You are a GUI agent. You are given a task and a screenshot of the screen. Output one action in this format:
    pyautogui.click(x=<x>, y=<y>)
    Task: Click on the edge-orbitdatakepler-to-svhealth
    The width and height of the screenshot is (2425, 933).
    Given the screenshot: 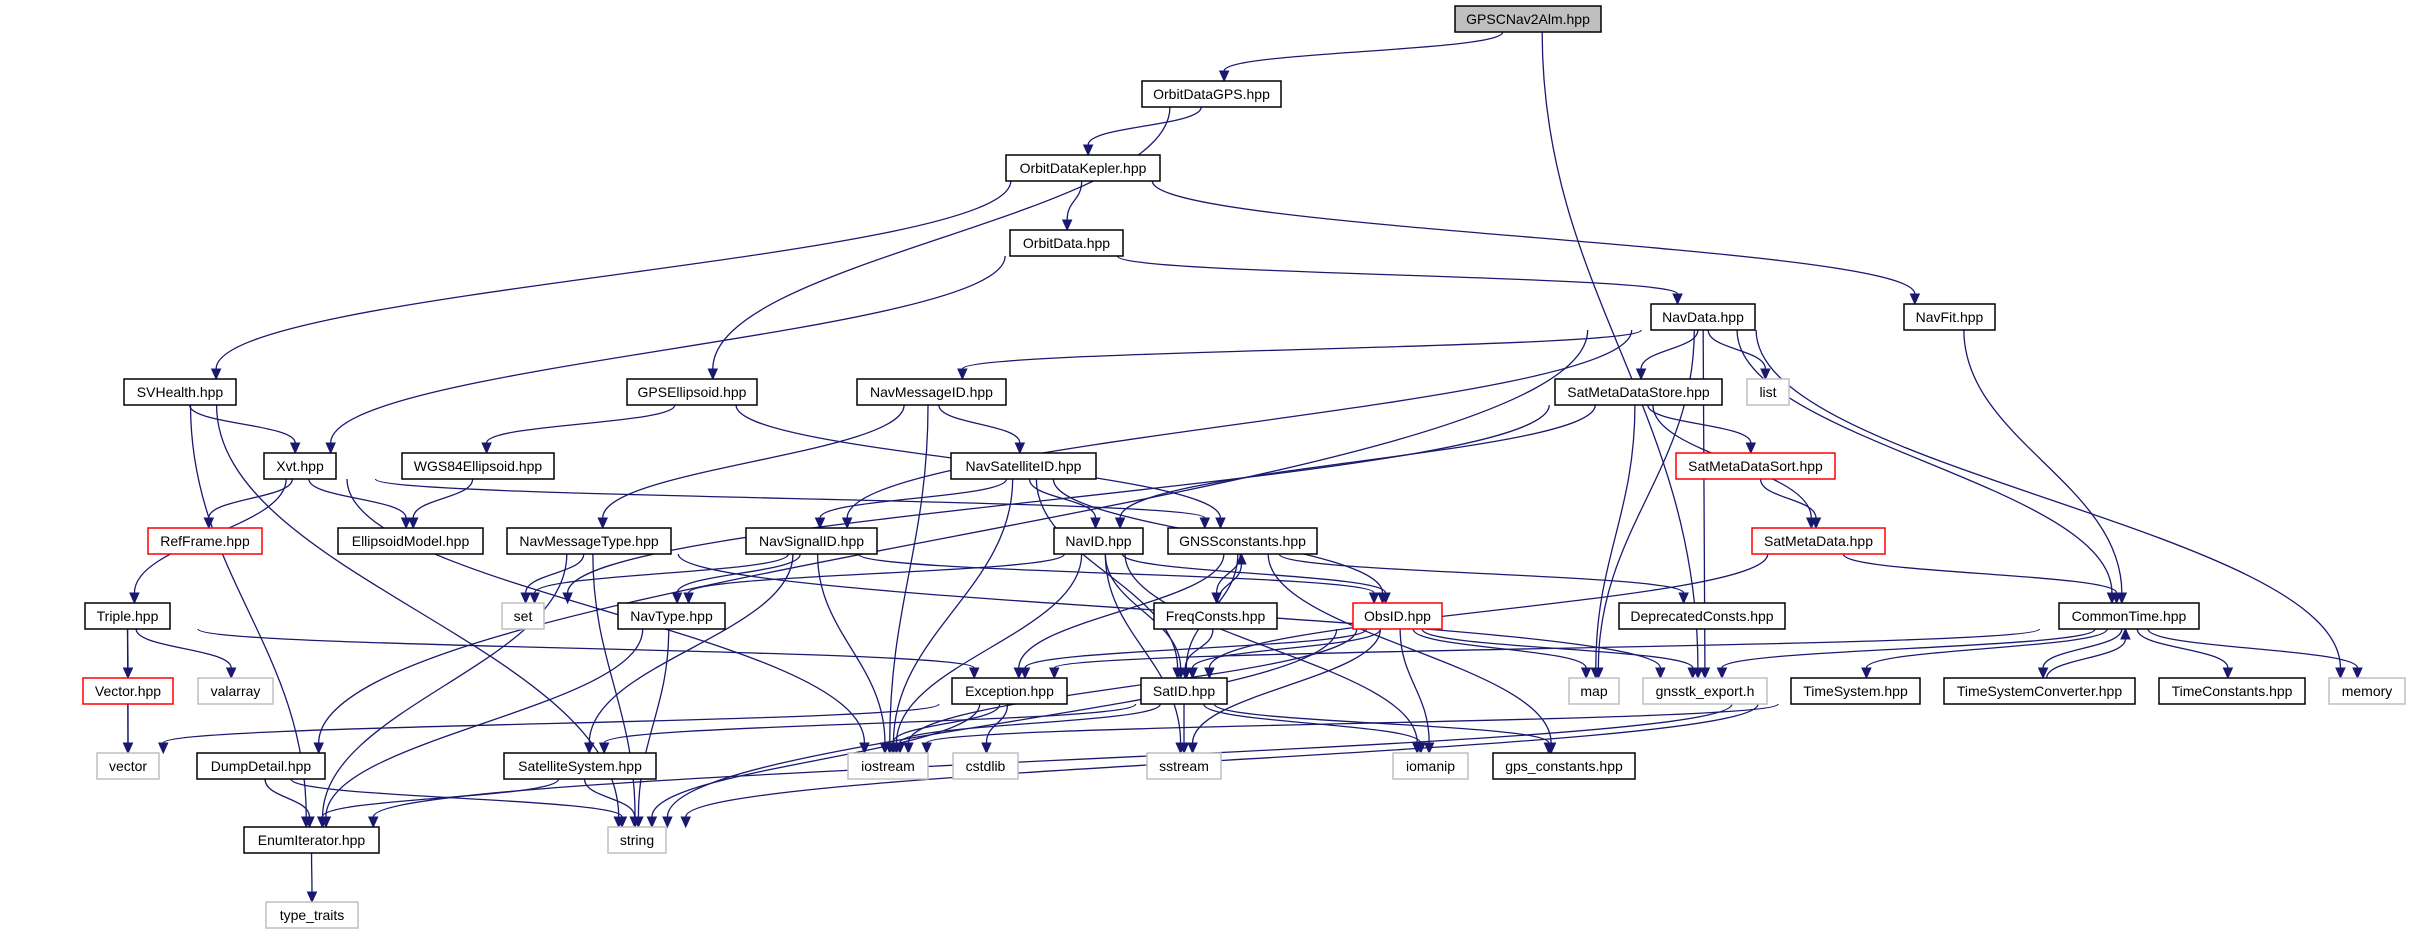 What is the action you would take?
    pyautogui.click(x=611, y=280)
    